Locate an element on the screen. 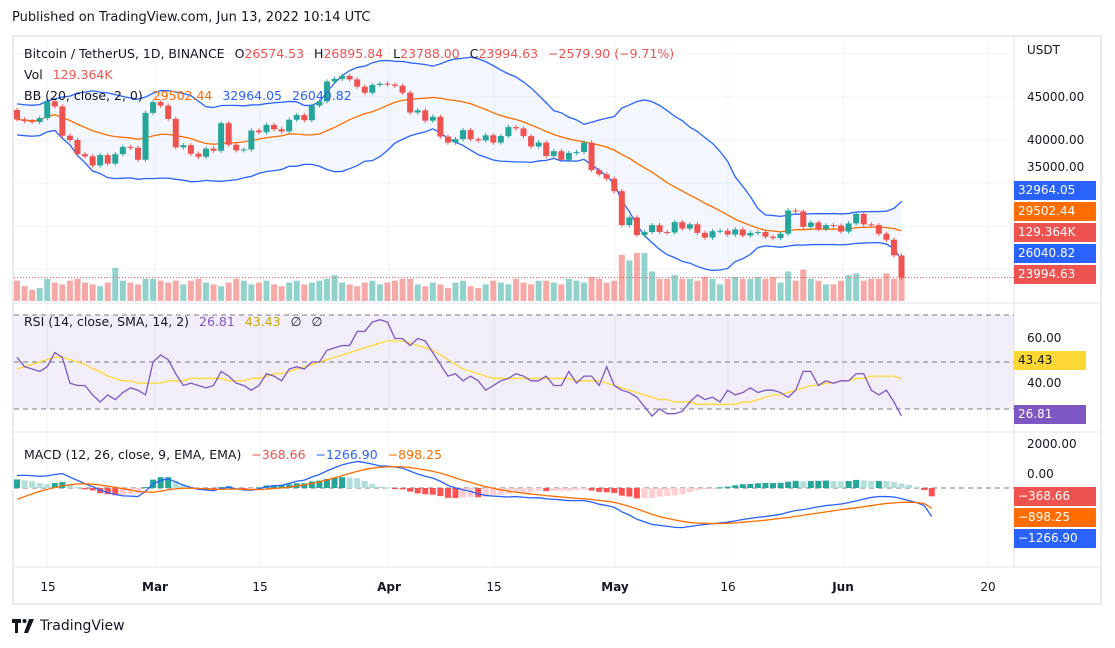 This screenshot has width=1115, height=648. volume-label: Vol is located at coordinates (33, 74).